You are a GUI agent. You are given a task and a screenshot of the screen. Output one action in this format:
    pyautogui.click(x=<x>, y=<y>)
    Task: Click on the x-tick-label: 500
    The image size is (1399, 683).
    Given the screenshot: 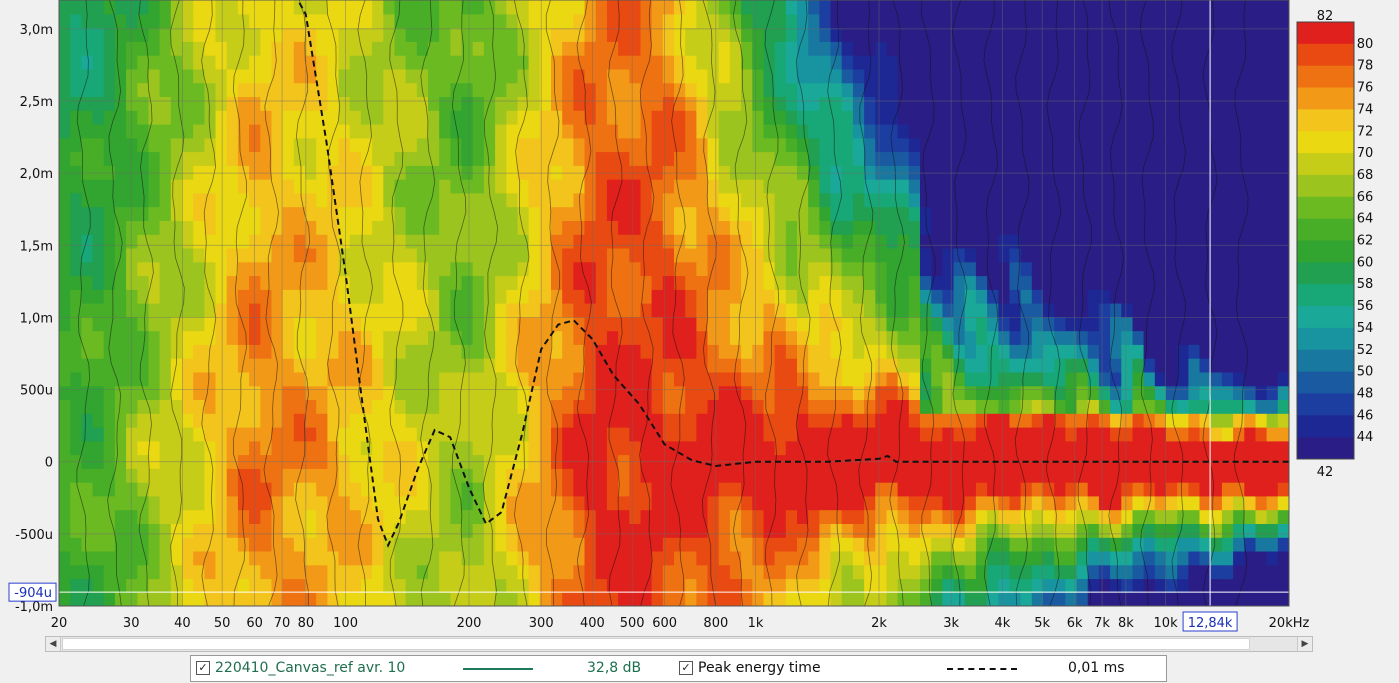 What is the action you would take?
    pyautogui.click(x=632, y=623)
    